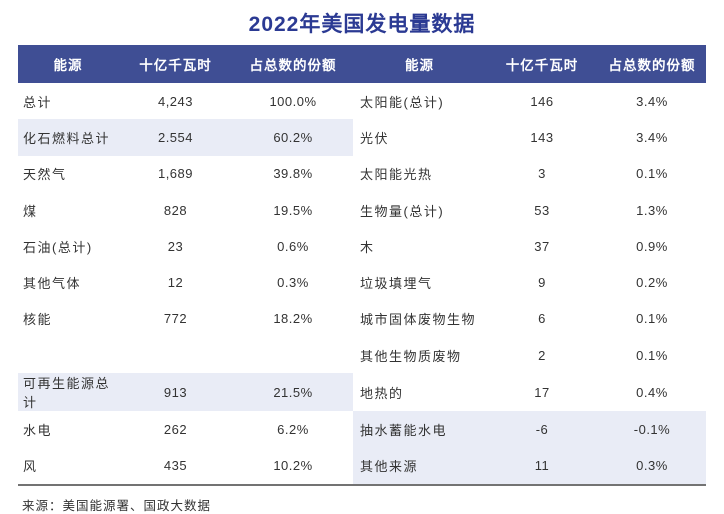 This screenshot has width=724, height=514. What do you see at coordinates (45, 175) in the screenshot?
I see `energy-cell: 天然气` at bounding box center [45, 175].